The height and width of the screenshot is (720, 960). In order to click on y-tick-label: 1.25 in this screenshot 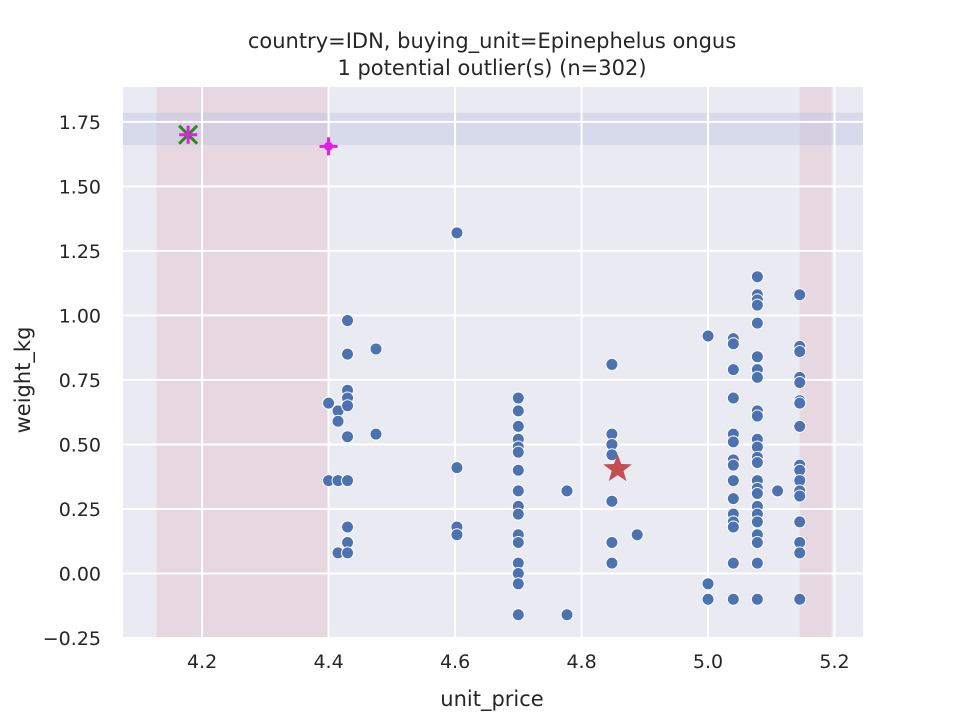, I will do `click(80, 252)`.